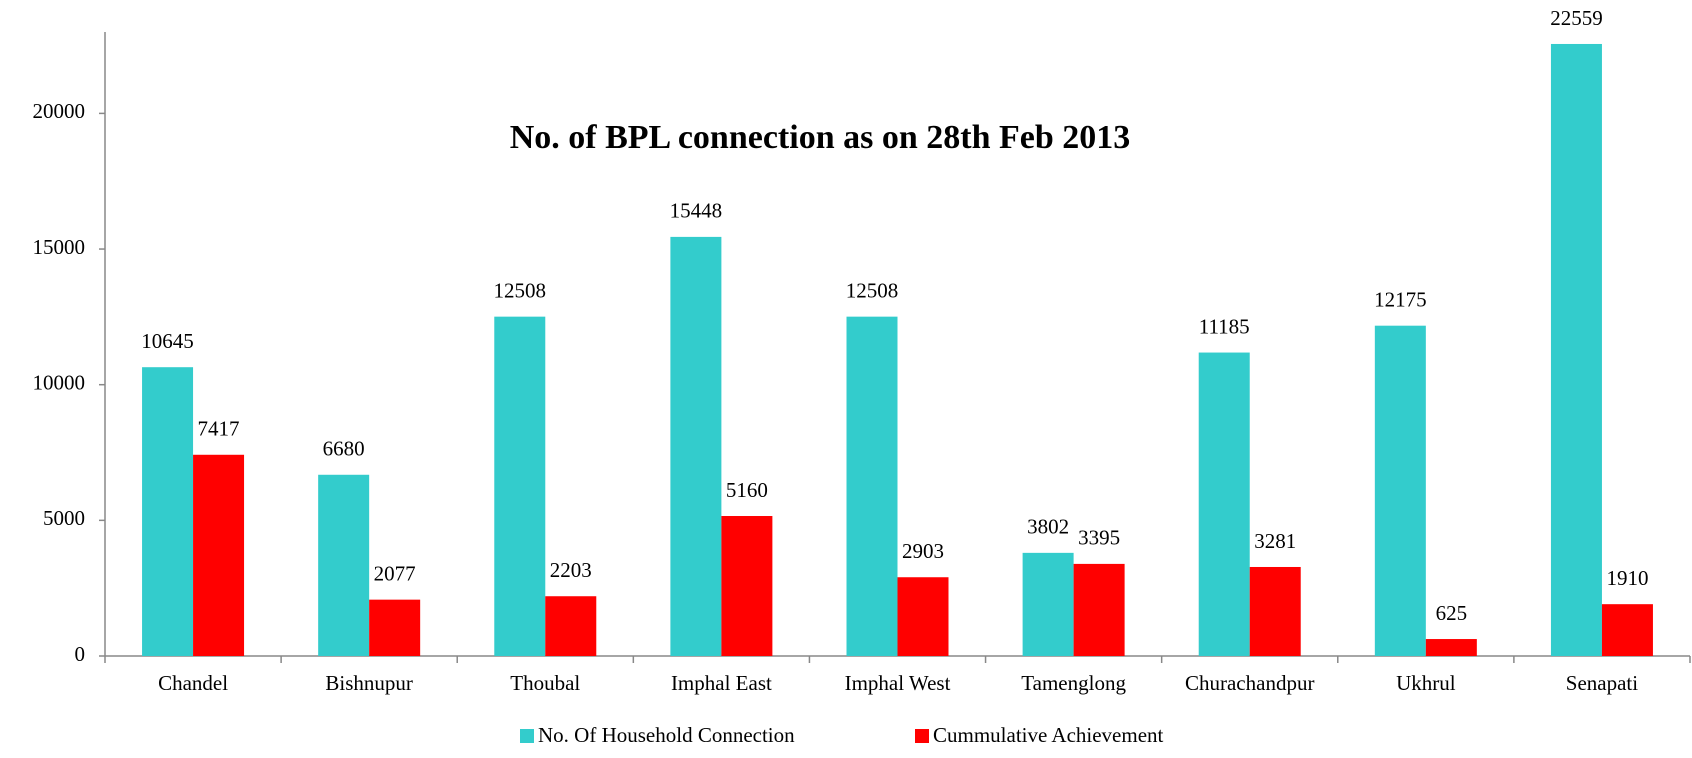 This screenshot has height=758, width=1692. I want to click on data-label: 5160, so click(747, 490).